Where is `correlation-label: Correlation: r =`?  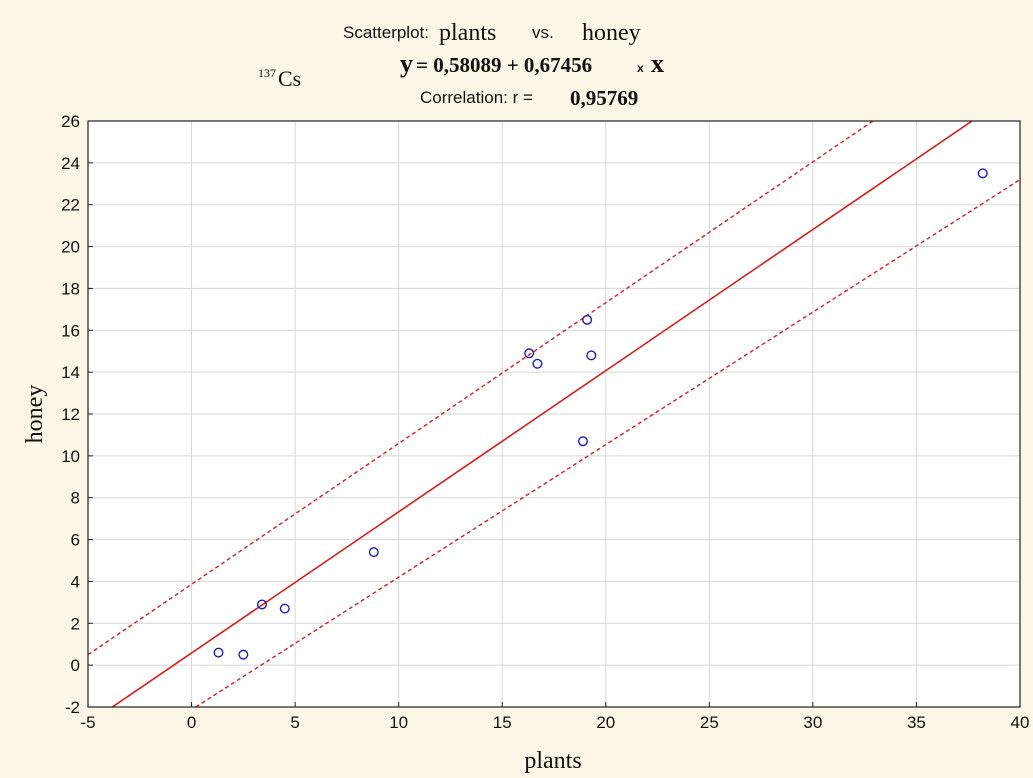 correlation-label: Correlation: r = is located at coordinates (476, 97).